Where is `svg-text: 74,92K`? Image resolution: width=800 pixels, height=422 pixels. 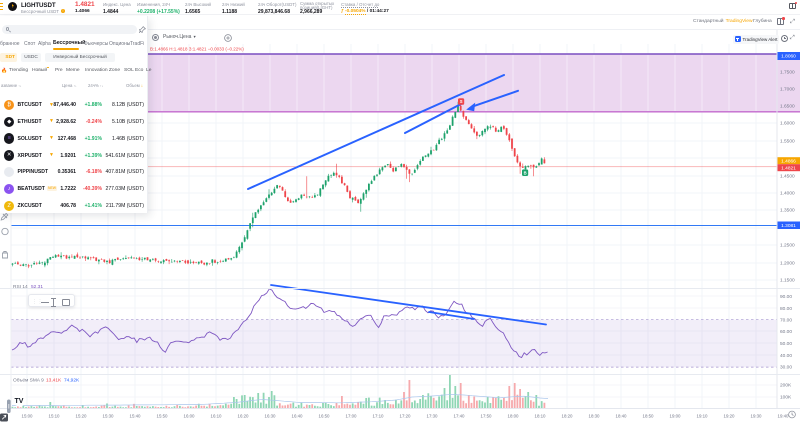
svg-text: 74,92K is located at coordinates (72, 381).